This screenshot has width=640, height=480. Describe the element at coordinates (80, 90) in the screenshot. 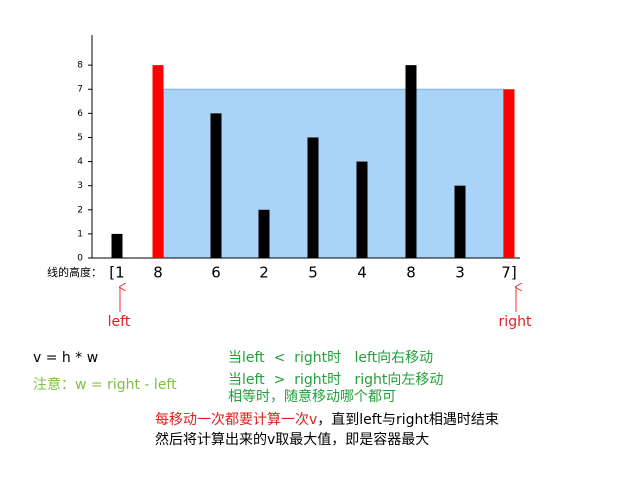

I see `y-tick-label: 7` at that location.